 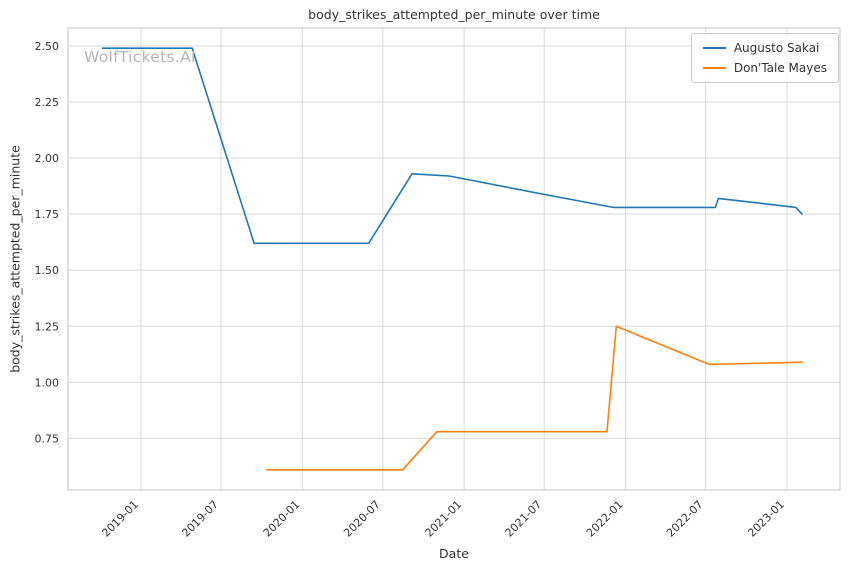 I want to click on legend-item-dontale-mayes: Don'Tale Mayes, so click(x=764, y=68).